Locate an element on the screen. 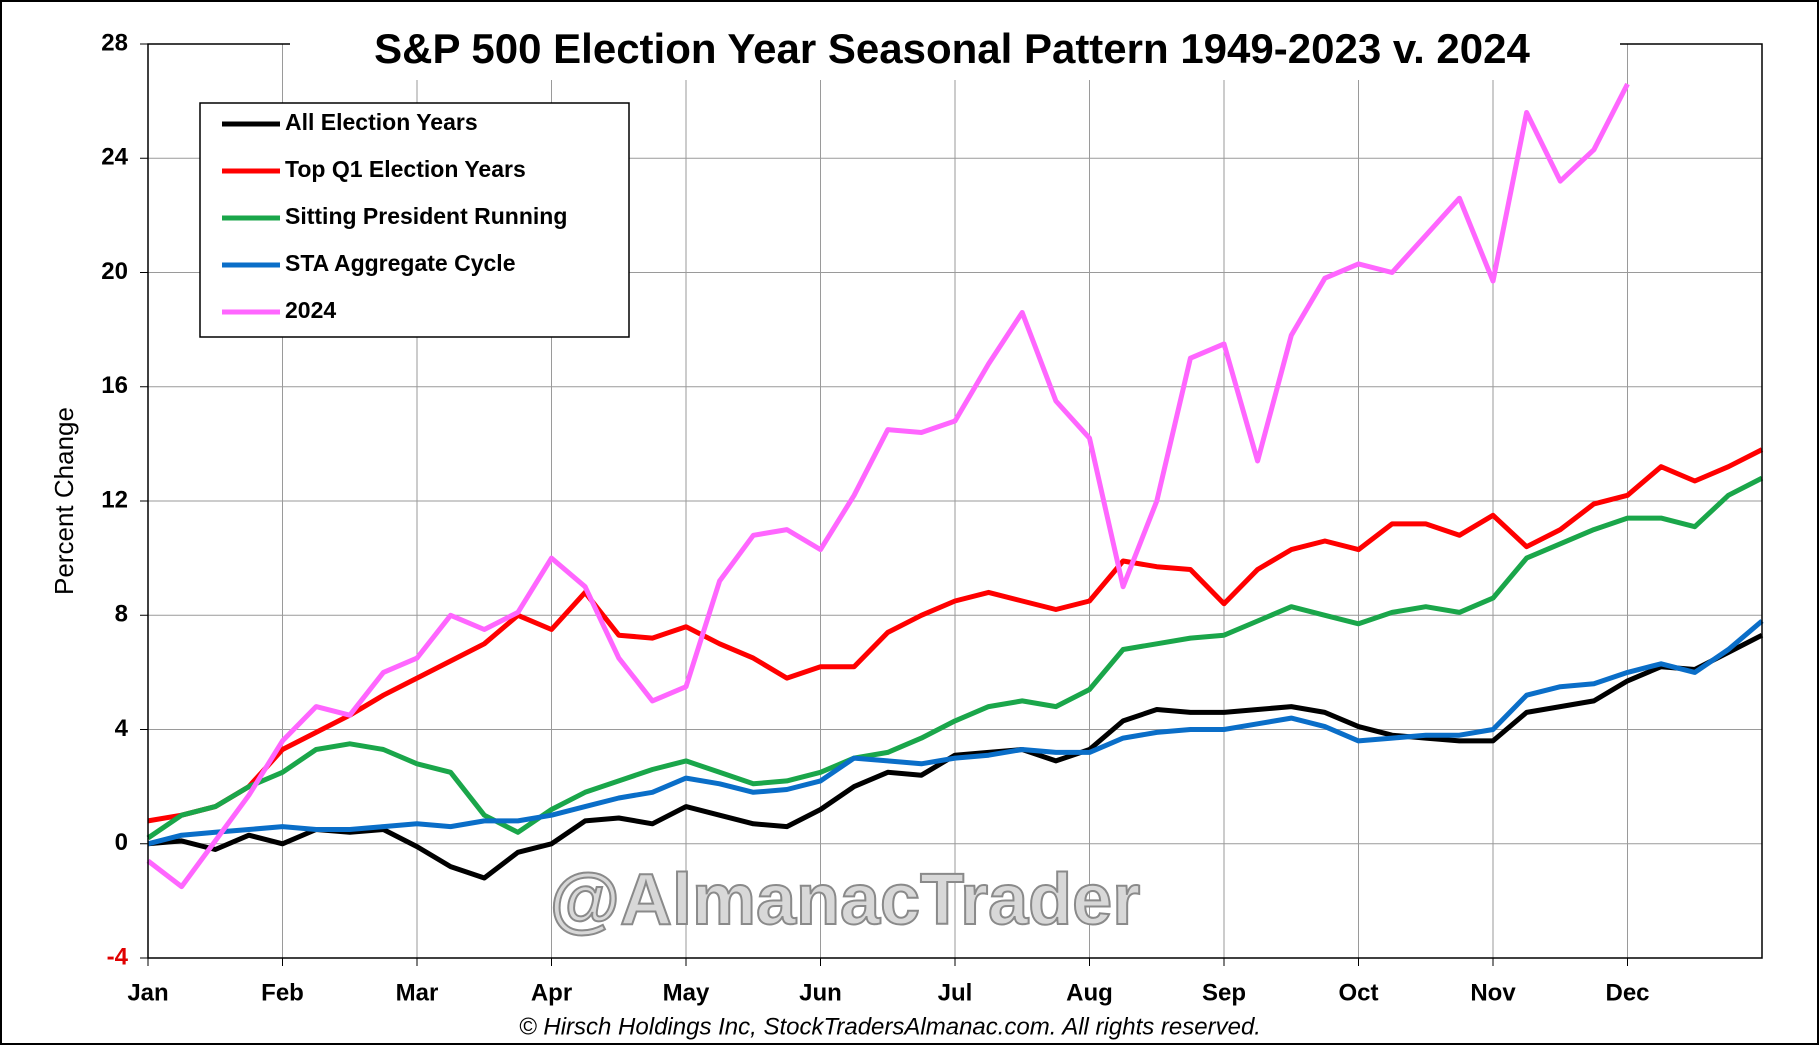 The width and height of the screenshot is (1819, 1045). y-tick-label: 16 is located at coordinates (114, 385).